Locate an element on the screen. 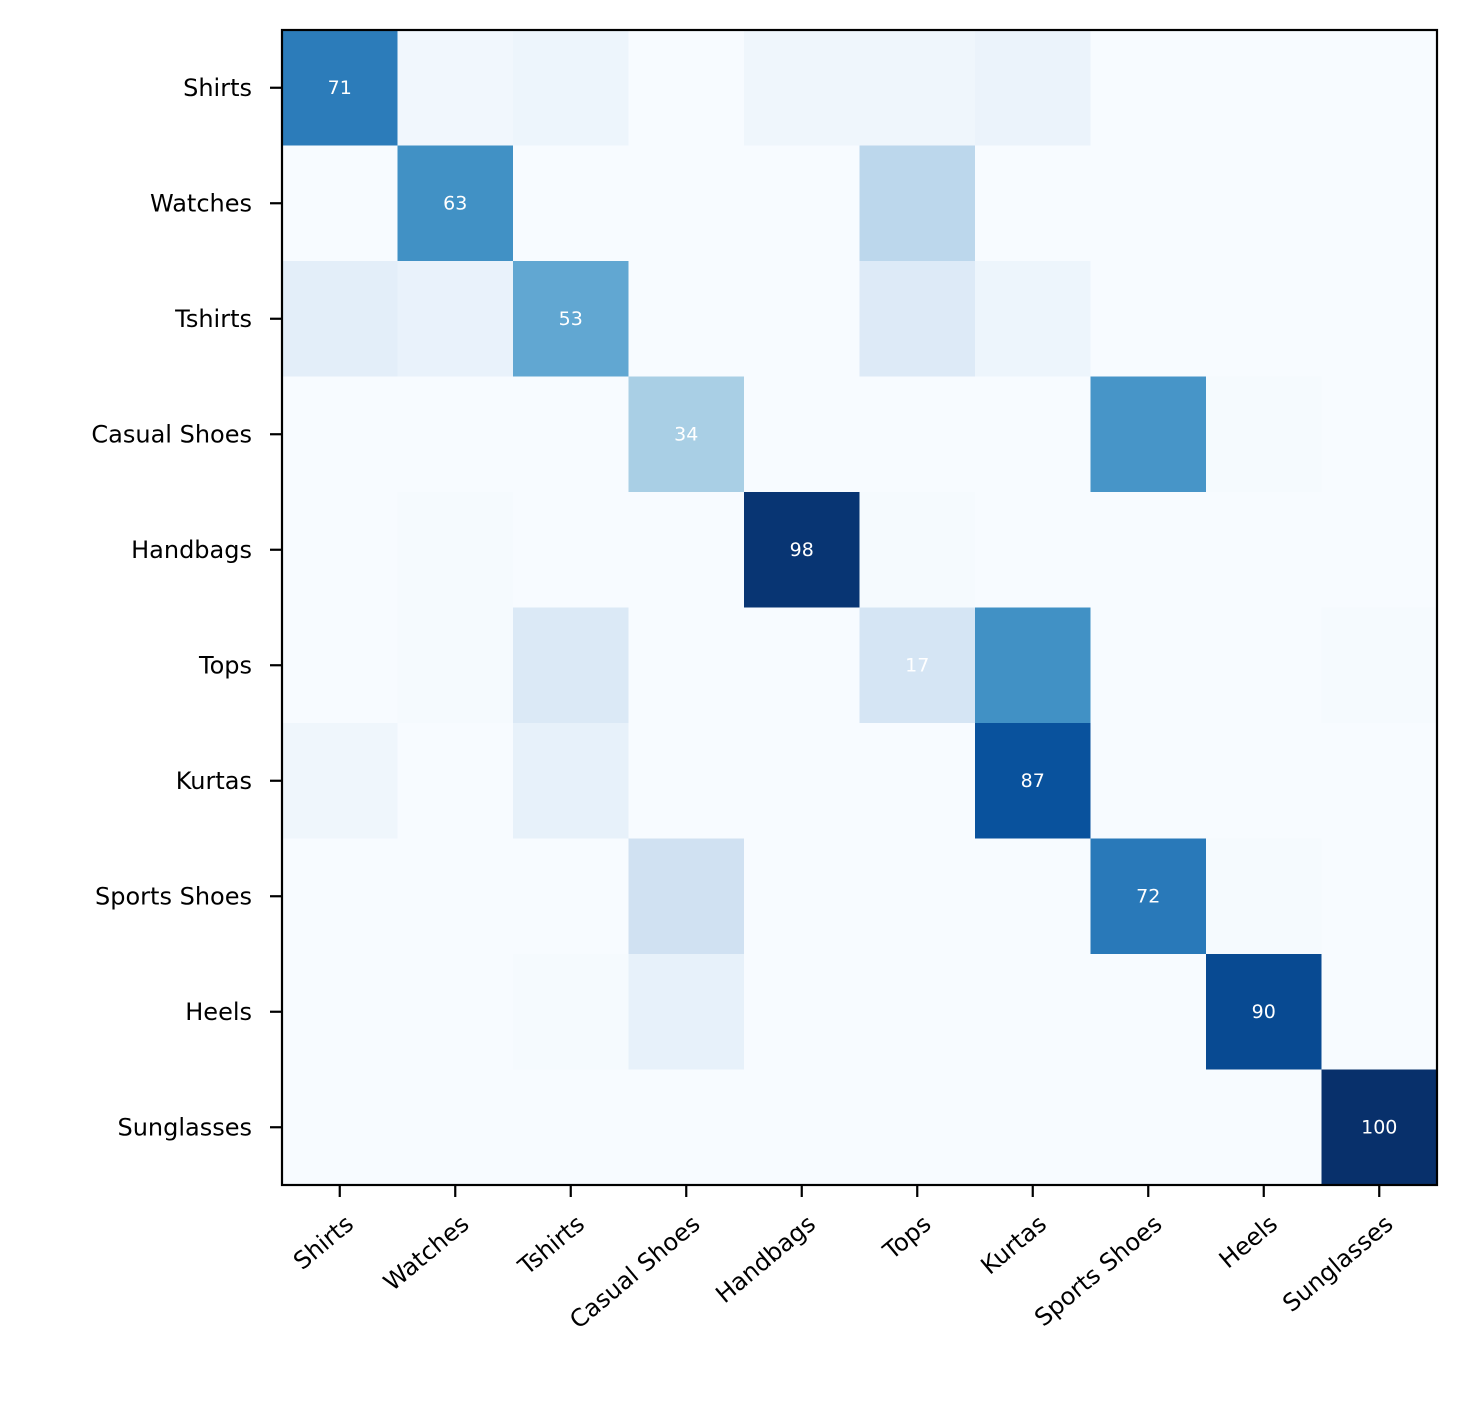  y-tick-label: Shirts is located at coordinates (217, 88).